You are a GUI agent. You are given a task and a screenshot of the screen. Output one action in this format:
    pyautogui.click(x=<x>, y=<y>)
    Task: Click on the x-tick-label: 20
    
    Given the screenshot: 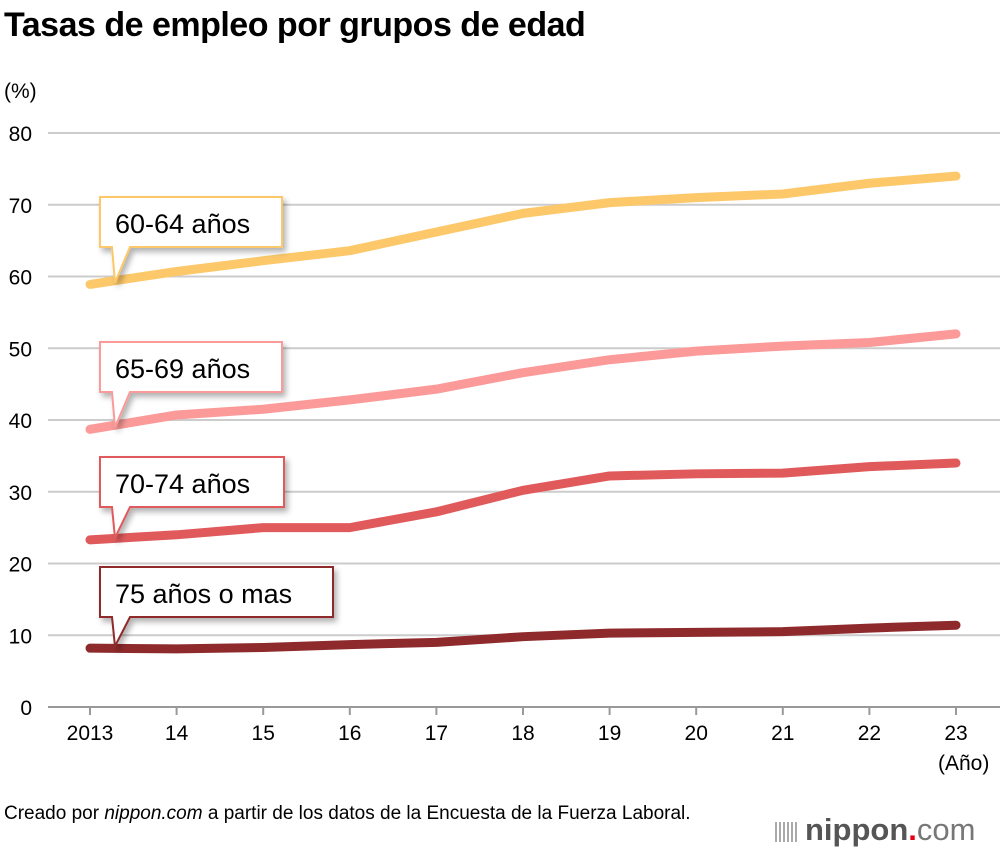 What is the action you would take?
    pyautogui.click(x=696, y=733)
    